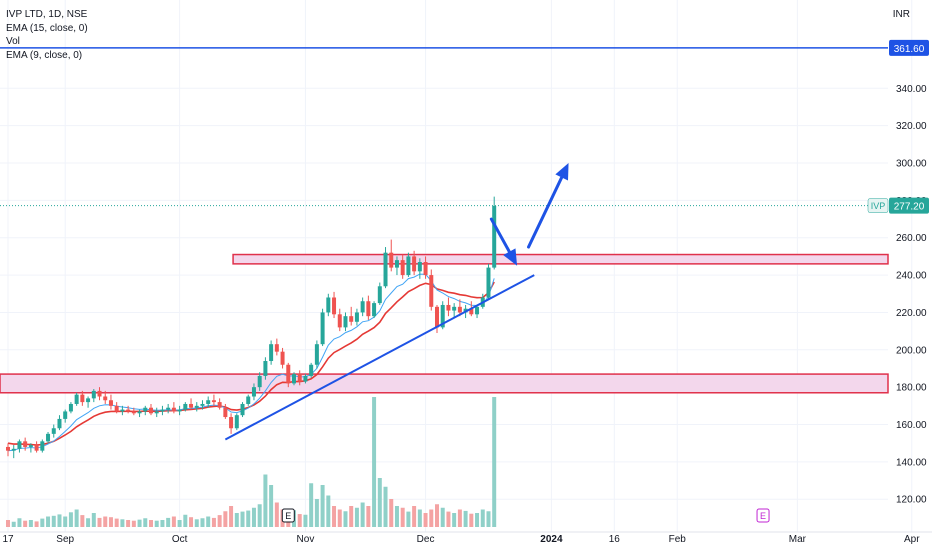  Describe the element at coordinates (911, 126) in the screenshot. I see `price-tick-label: 320.00` at that location.